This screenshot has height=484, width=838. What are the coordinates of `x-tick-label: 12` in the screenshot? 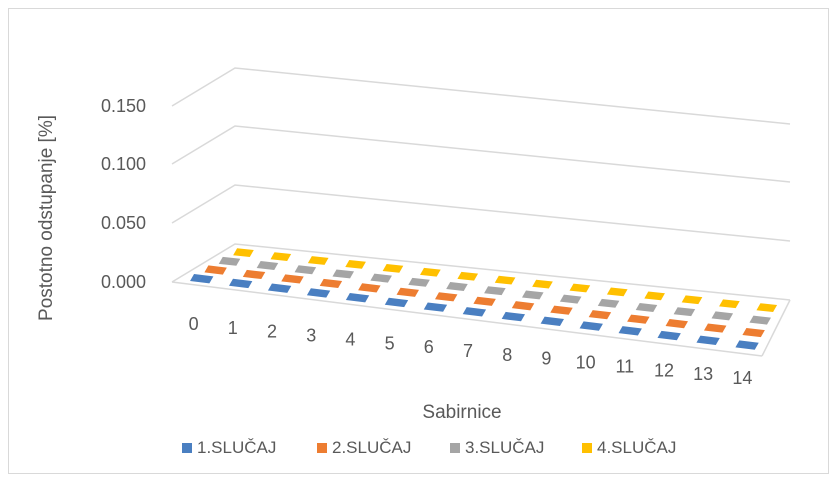 It's located at (664, 370).